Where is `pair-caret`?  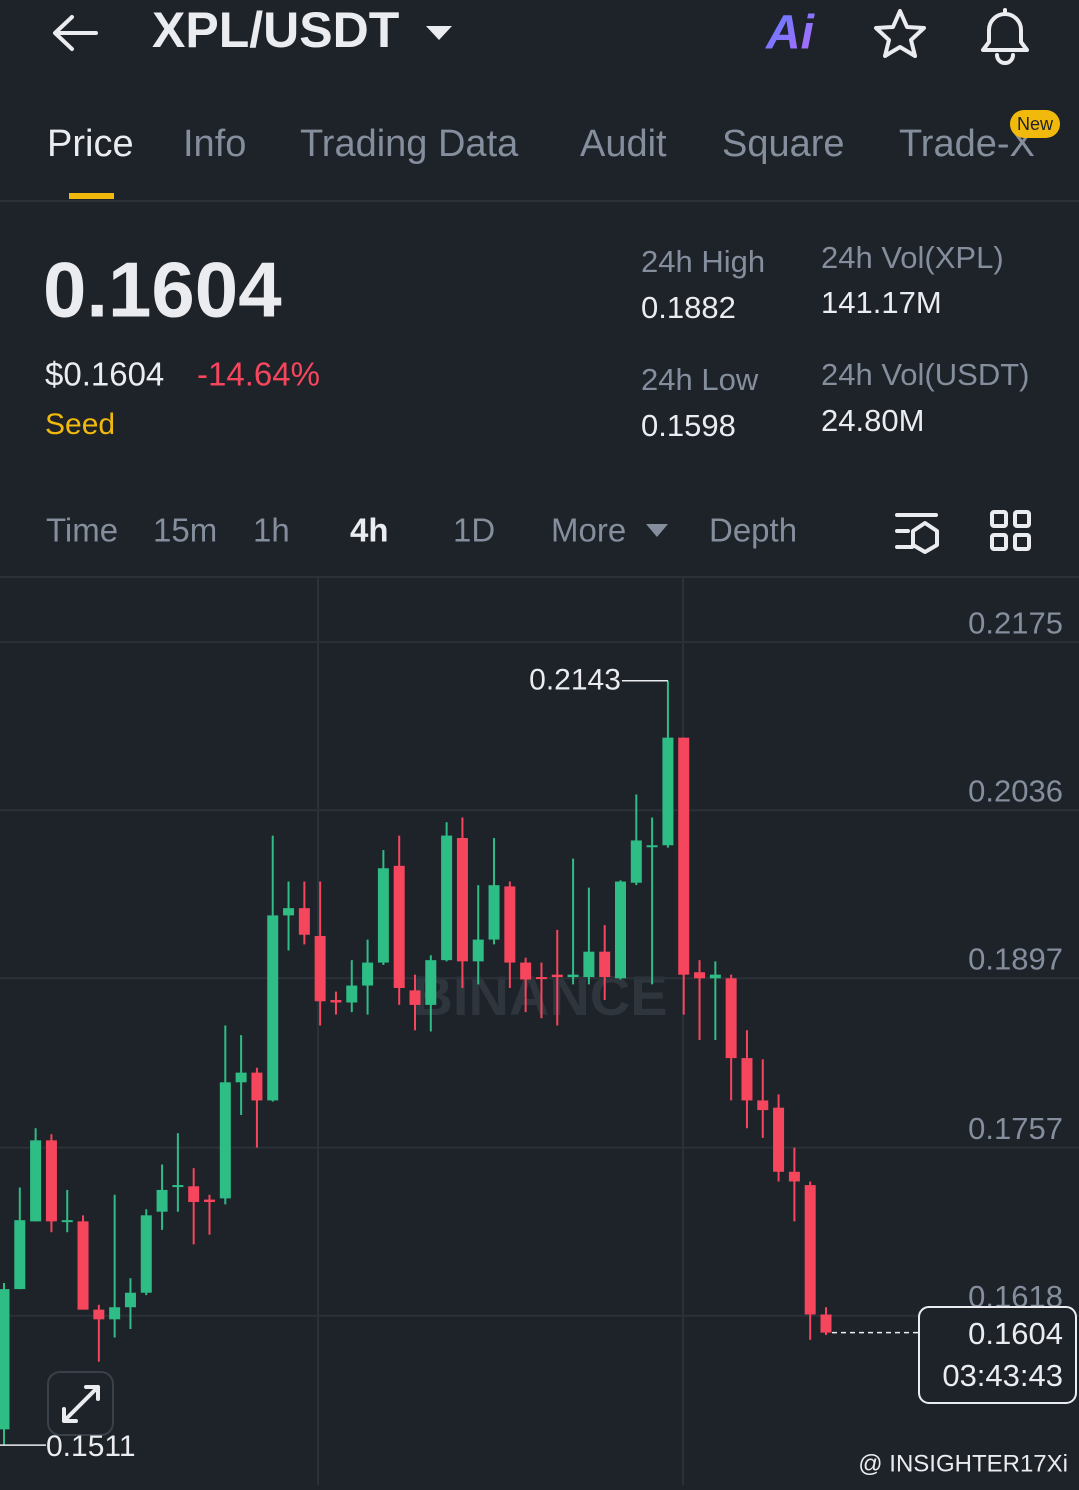 pair-caret is located at coordinates (439, 33).